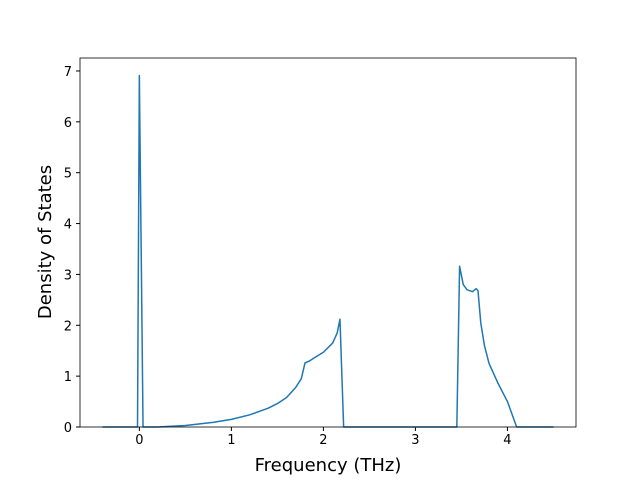 The width and height of the screenshot is (640, 480). I want to click on x-tick-label: 1, so click(231, 440).